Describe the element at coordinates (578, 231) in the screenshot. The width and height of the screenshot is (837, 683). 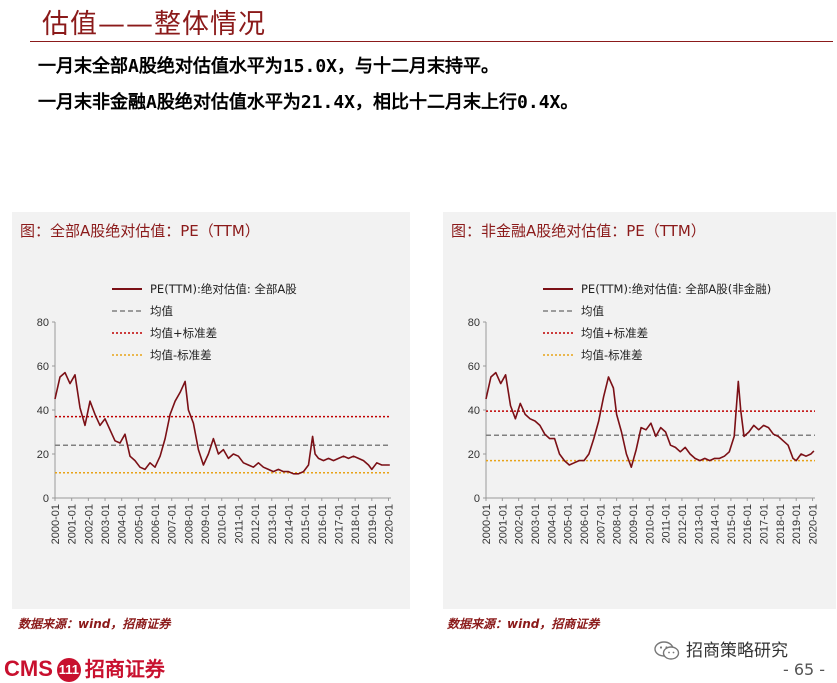
I see `chart-title-nonfin-a: 图：非金融A股绝对估值：PE（TTM）` at that location.